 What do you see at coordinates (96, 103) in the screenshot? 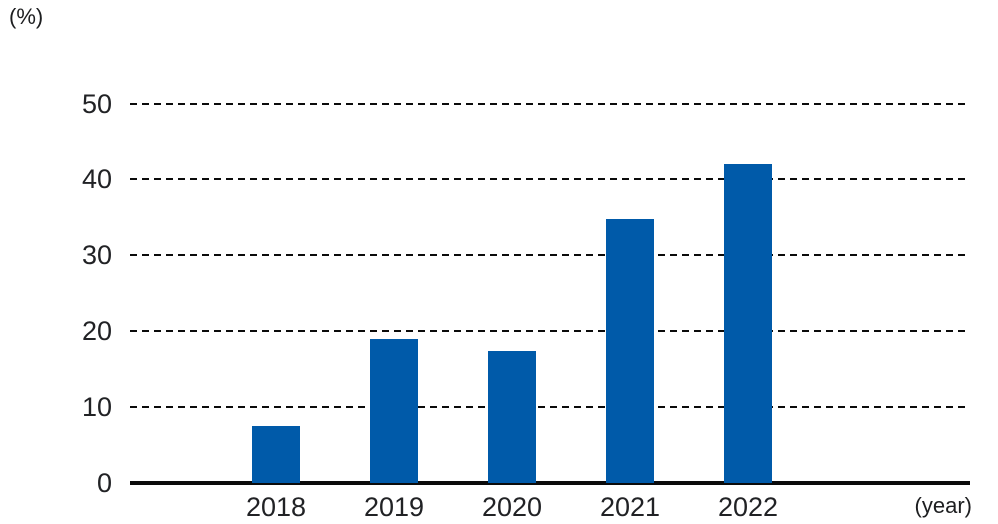
I see `y-tick-label-50: 50` at bounding box center [96, 103].